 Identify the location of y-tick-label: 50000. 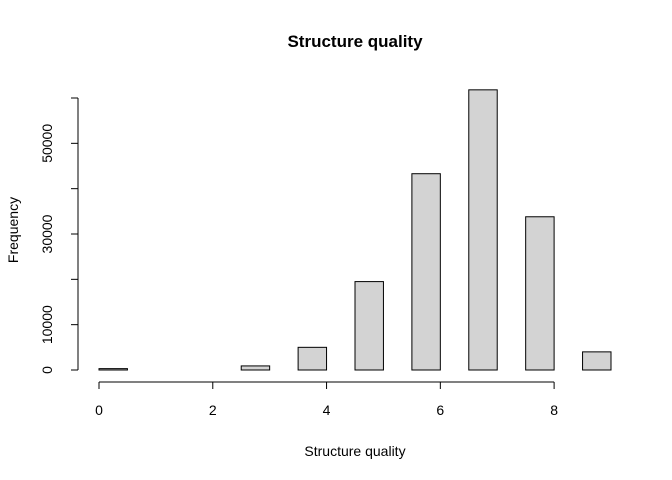
(47, 143).